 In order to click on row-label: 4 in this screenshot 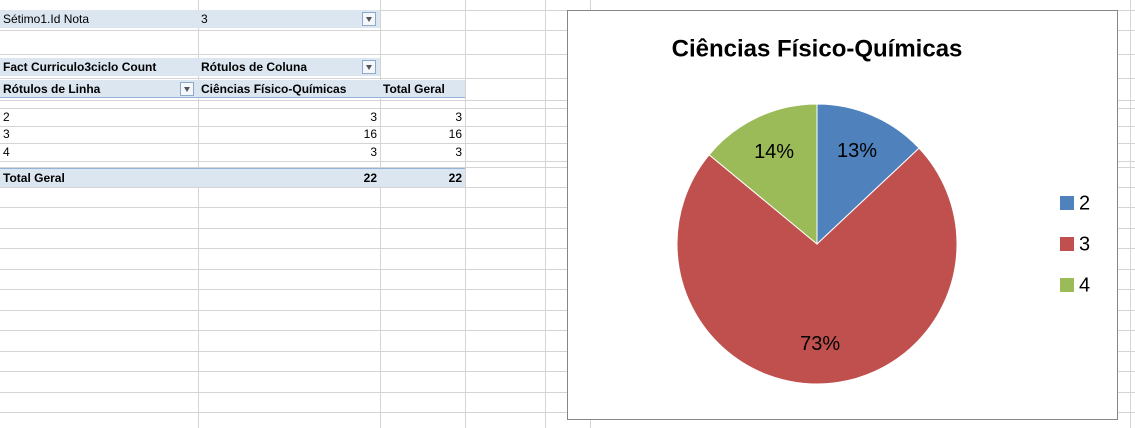, I will do `click(6, 152)`.